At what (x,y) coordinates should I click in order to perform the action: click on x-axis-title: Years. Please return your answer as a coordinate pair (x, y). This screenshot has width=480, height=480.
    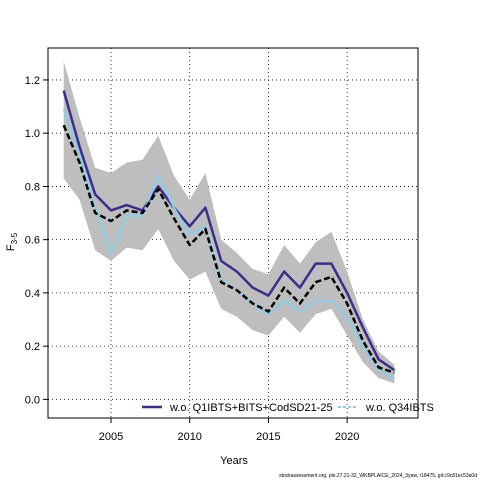
    Looking at the image, I should click on (234, 461).